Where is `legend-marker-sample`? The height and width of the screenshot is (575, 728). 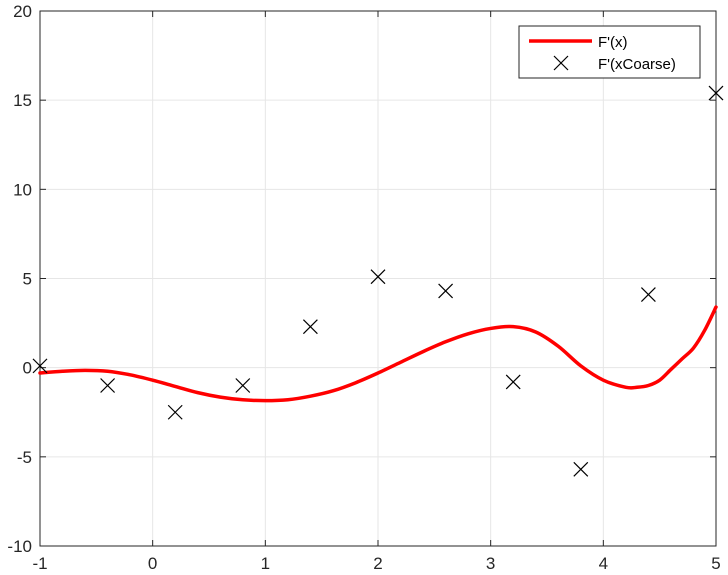
legend-marker-sample is located at coordinates (561, 63).